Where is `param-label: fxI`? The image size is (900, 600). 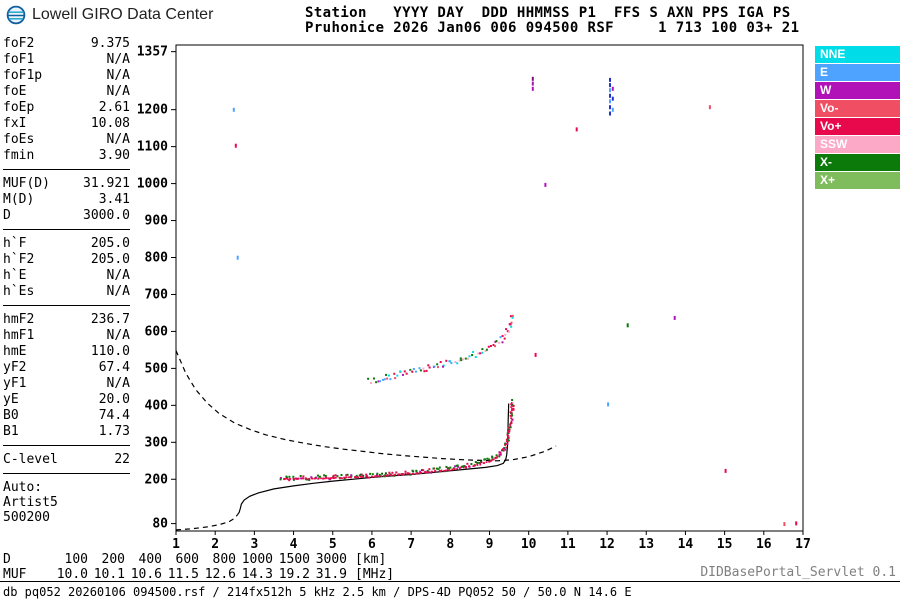 param-label: fxI is located at coordinates (15, 123).